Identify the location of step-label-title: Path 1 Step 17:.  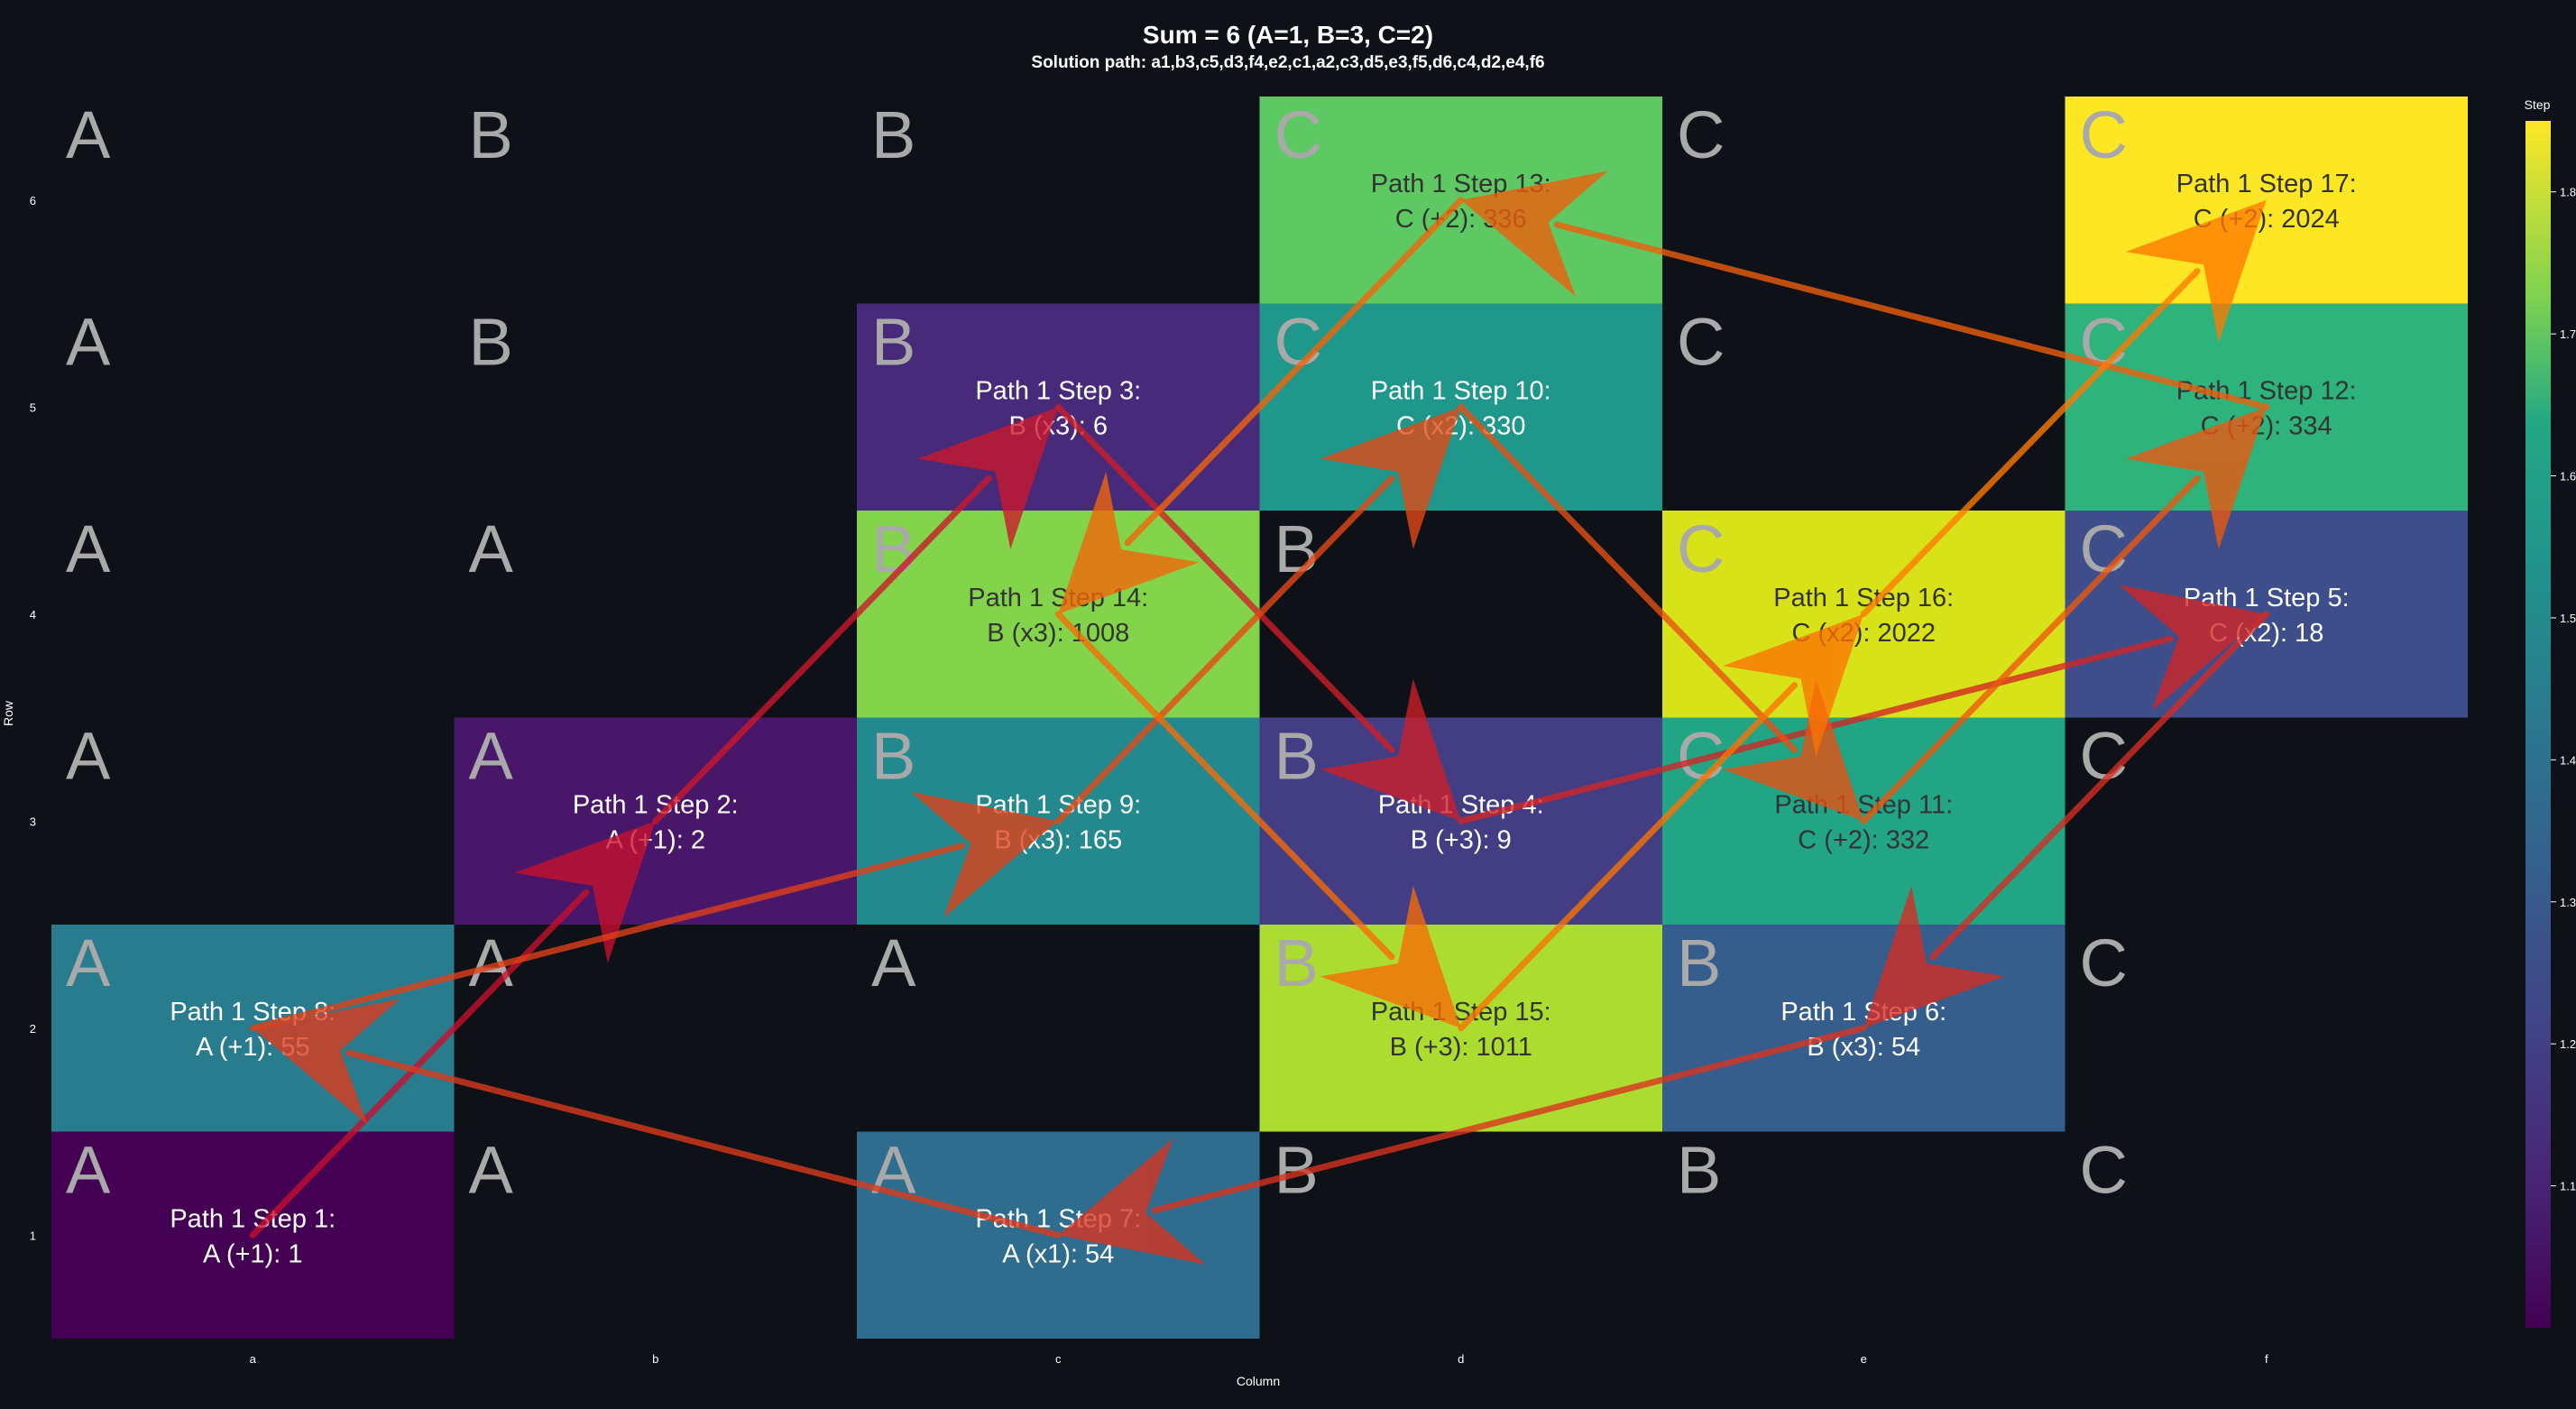
(2266, 184).